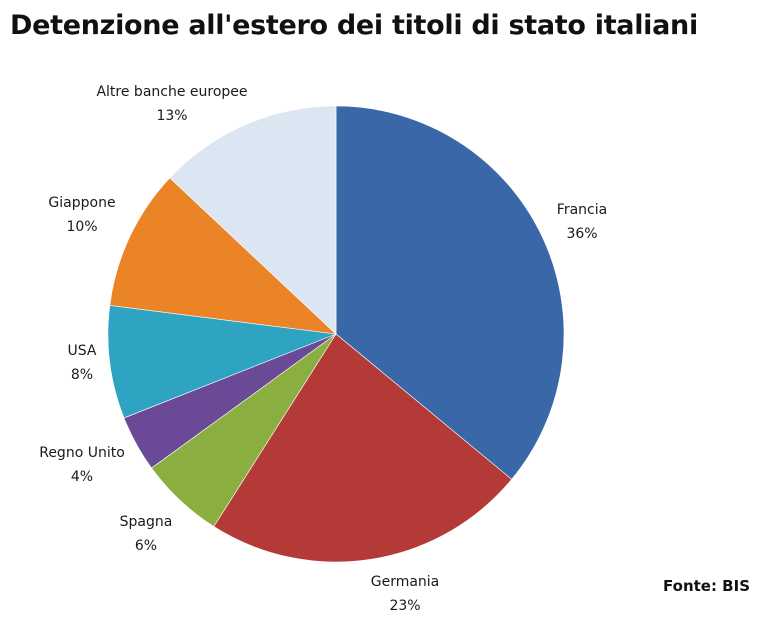 The width and height of the screenshot is (775, 629). I want to click on slice-value-label: 4%, so click(82, 477).